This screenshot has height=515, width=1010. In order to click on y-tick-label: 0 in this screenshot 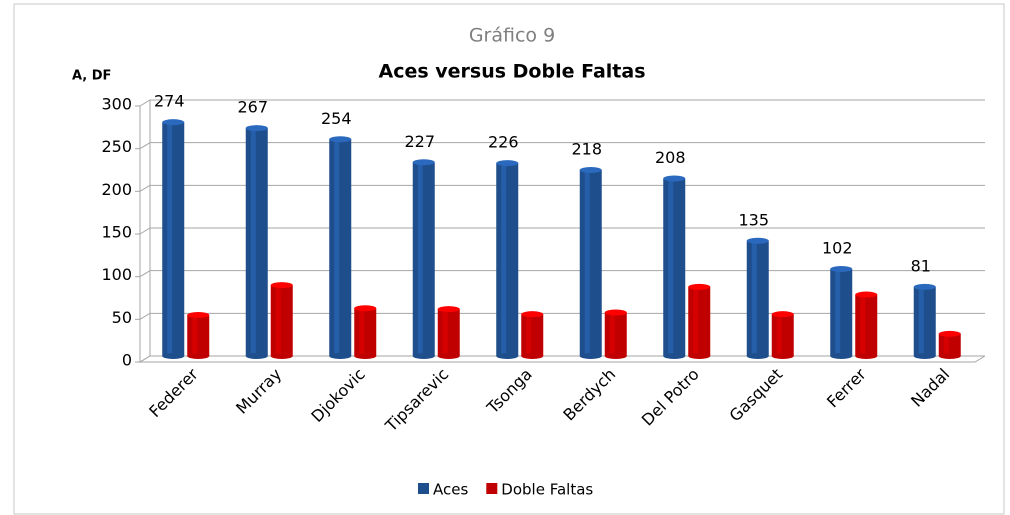, I will do `click(127, 360)`.